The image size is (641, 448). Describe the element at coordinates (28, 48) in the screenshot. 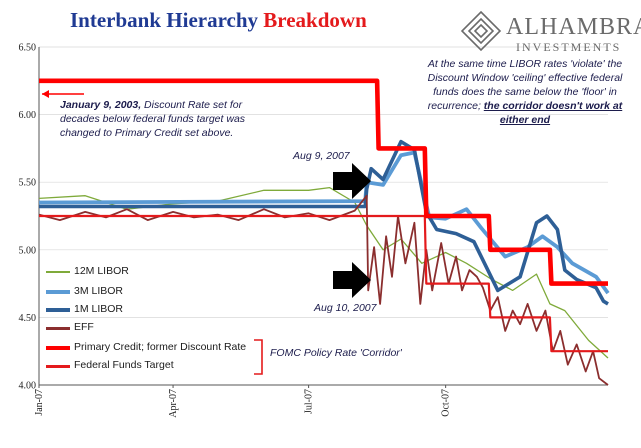

I see `y-tick-label: 6.50` at that location.